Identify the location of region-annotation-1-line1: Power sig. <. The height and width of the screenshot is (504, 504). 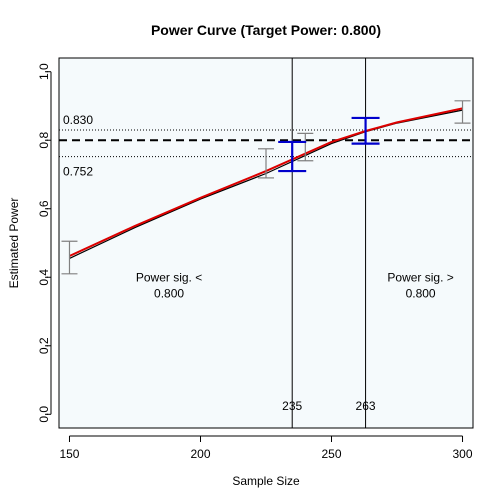
(169, 277).